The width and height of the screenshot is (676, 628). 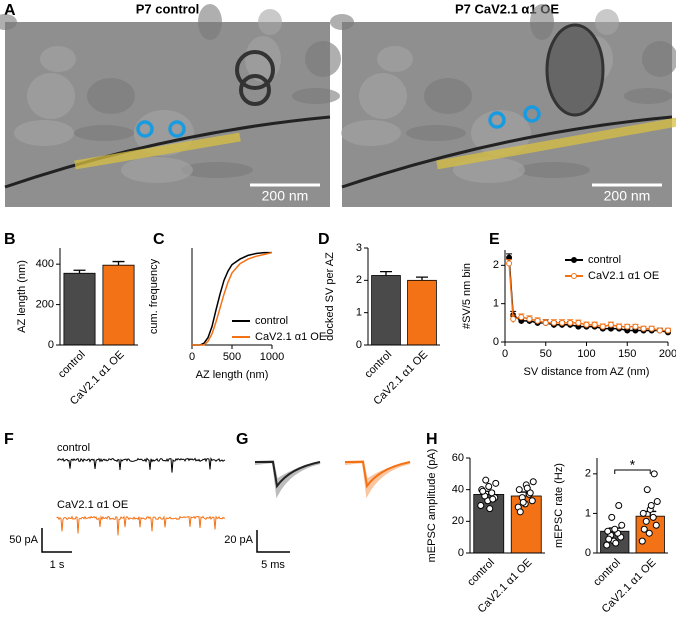 I want to click on y-tick-label: 200, so click(x=45, y=304).